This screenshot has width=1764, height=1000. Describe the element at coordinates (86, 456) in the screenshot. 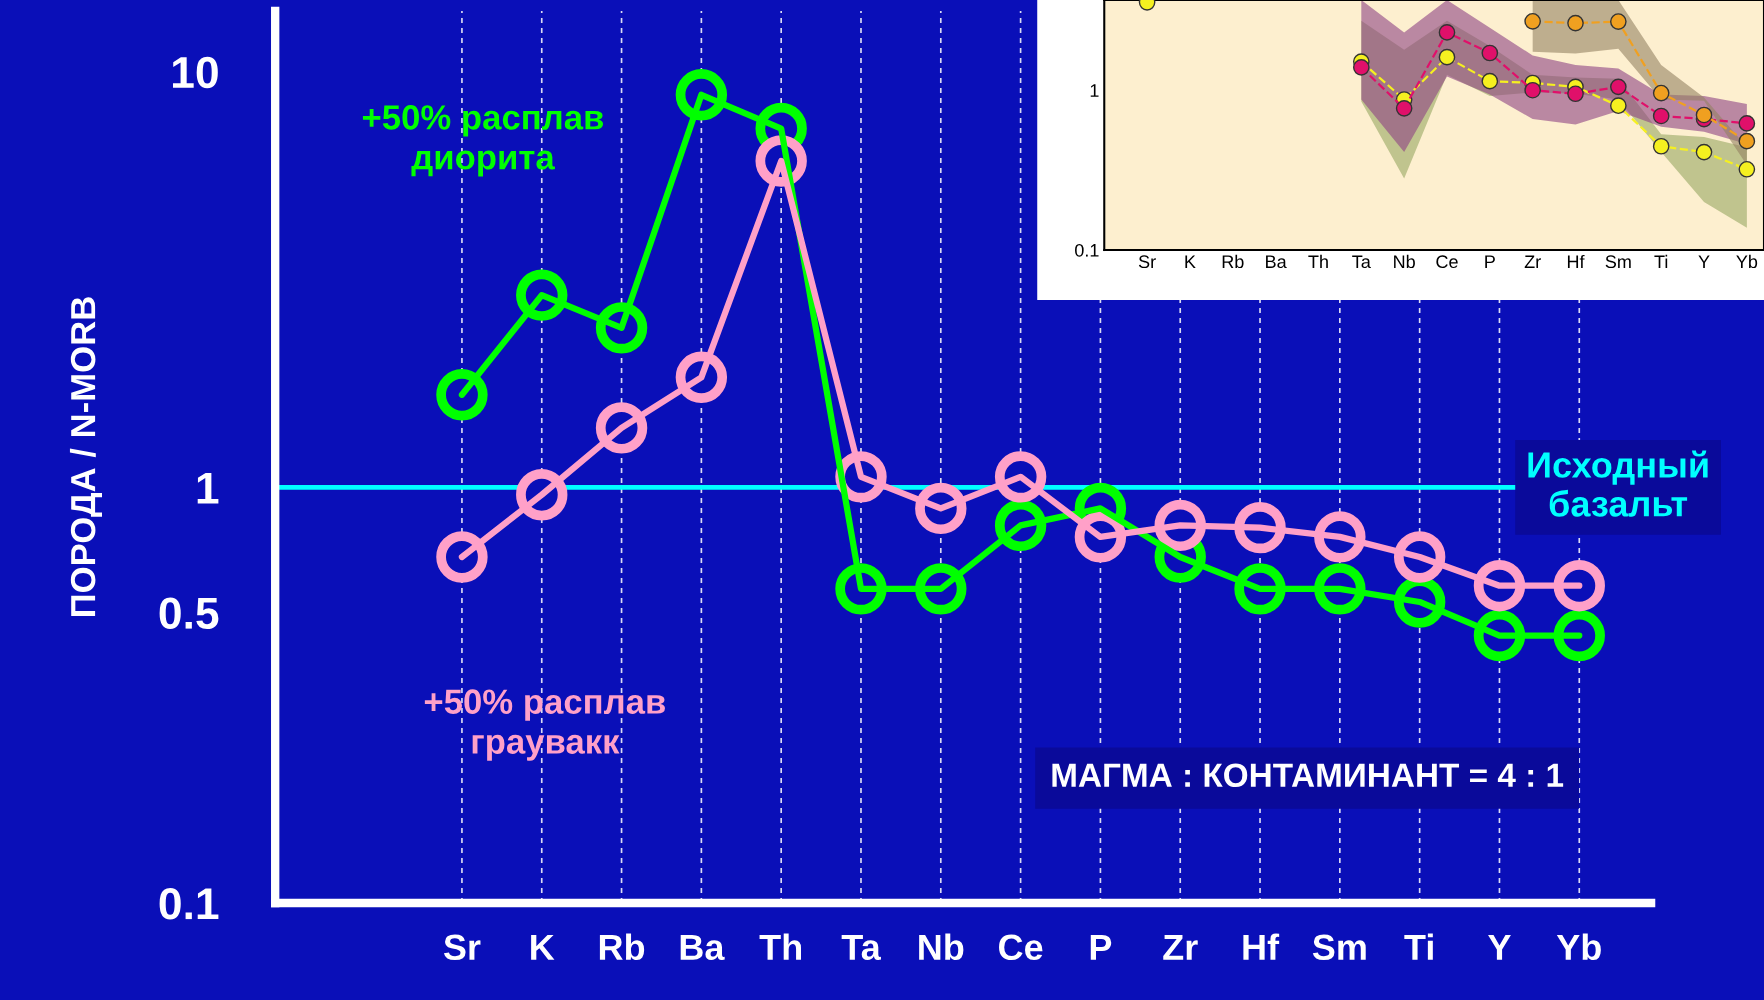

I see `y-axis-title: ПОРОДА / N-MORB` at that location.